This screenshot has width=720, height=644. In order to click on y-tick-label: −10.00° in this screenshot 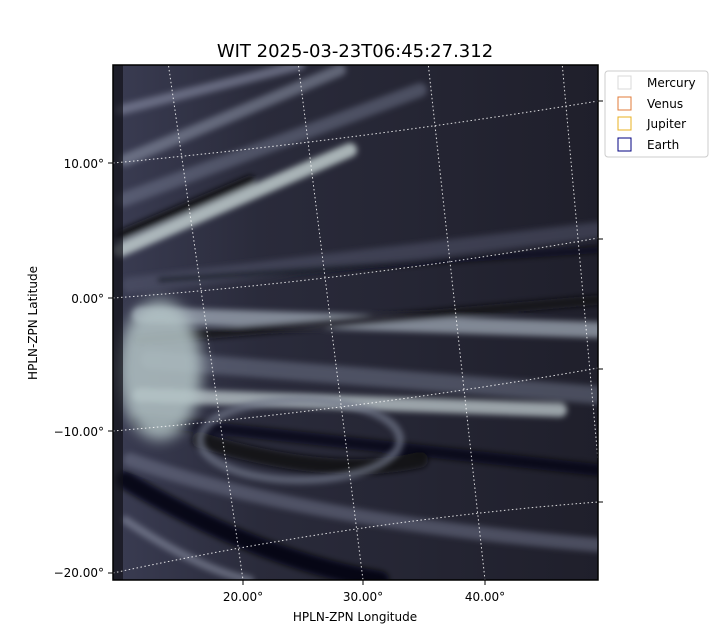, I will do `click(79, 432)`.